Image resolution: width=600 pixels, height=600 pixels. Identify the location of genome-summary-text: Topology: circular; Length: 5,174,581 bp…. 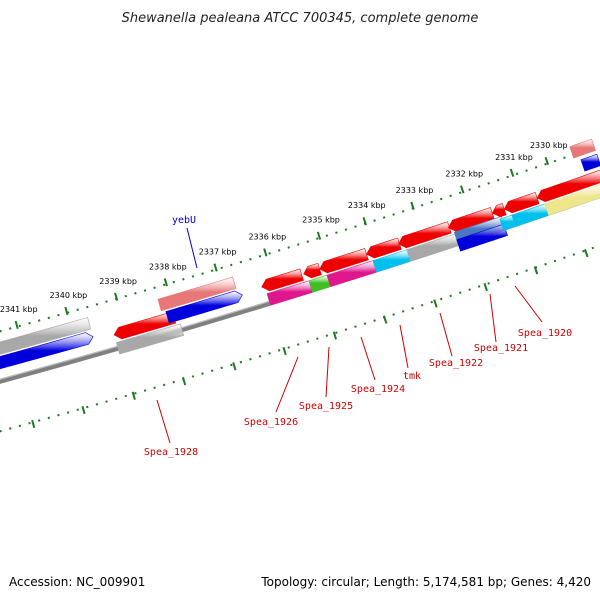
(425, 582).